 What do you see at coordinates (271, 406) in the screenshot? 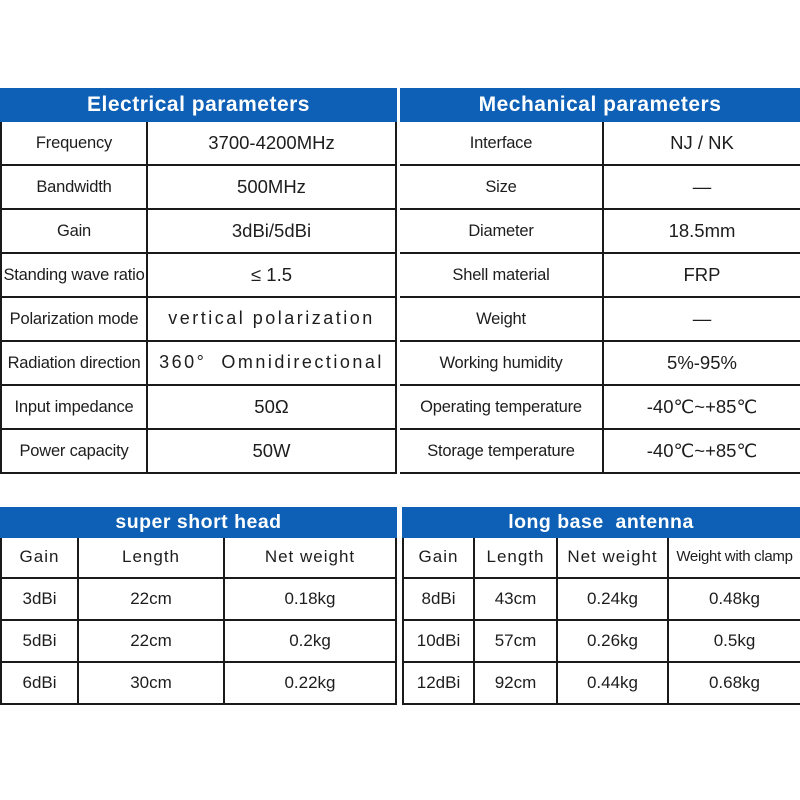
I see `spec-value: 50Ω` at bounding box center [271, 406].